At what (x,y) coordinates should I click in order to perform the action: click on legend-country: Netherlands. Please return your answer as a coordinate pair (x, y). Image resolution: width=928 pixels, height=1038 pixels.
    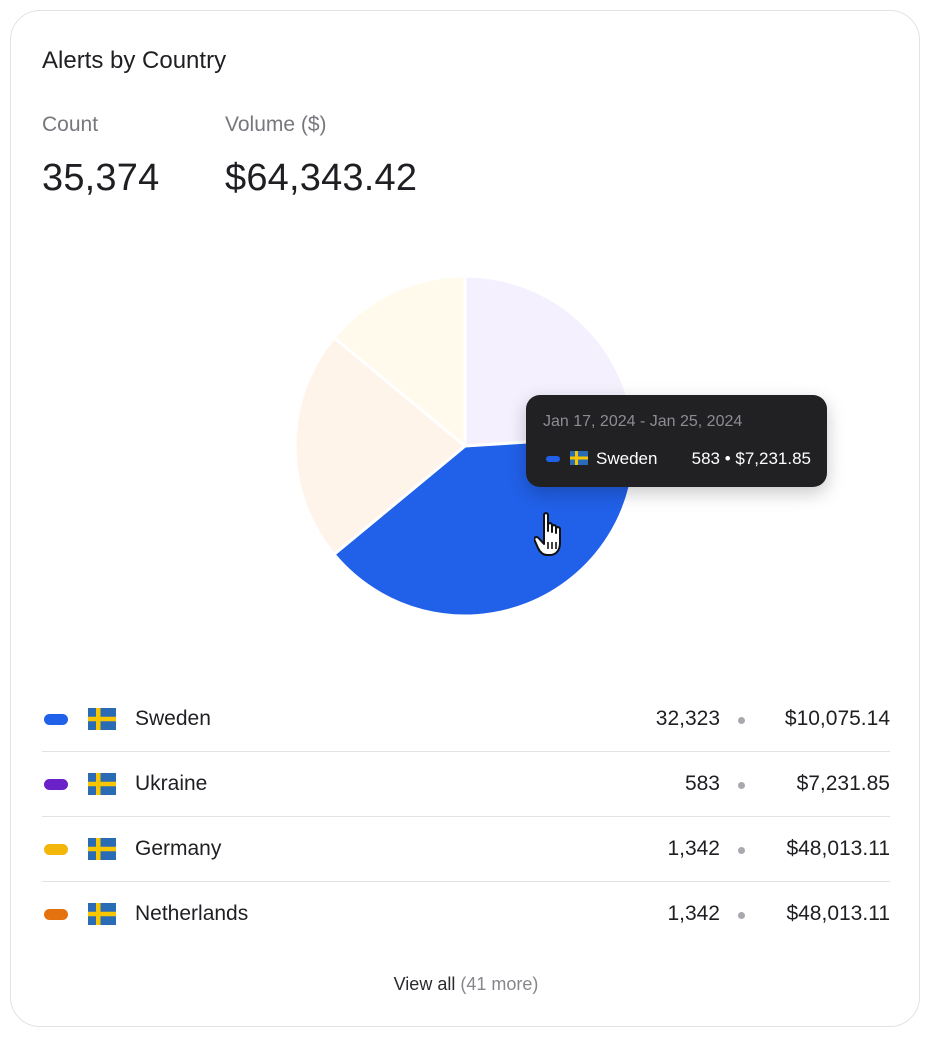
    Looking at the image, I should click on (192, 913).